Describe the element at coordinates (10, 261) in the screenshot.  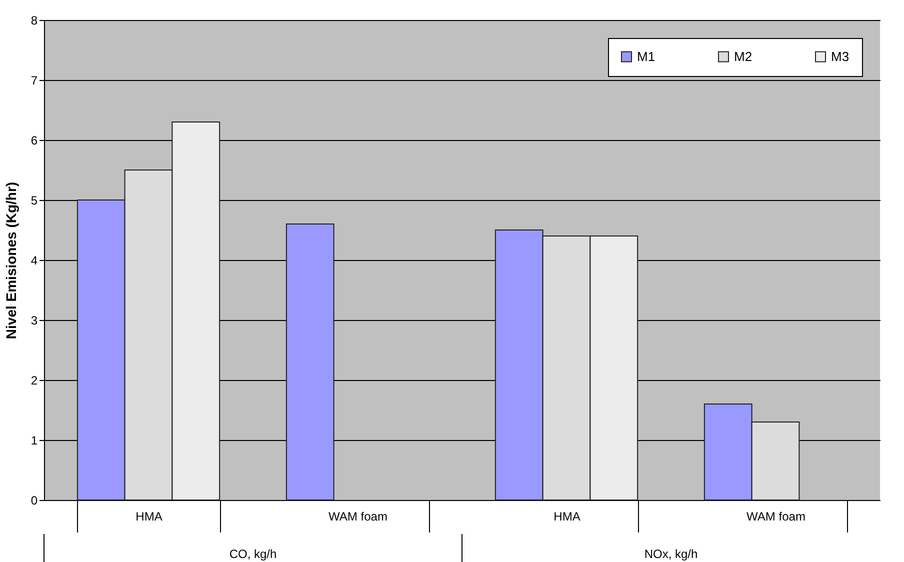
I see `y-axis-title: Nivel Emisiones (Kg/hr)` at that location.